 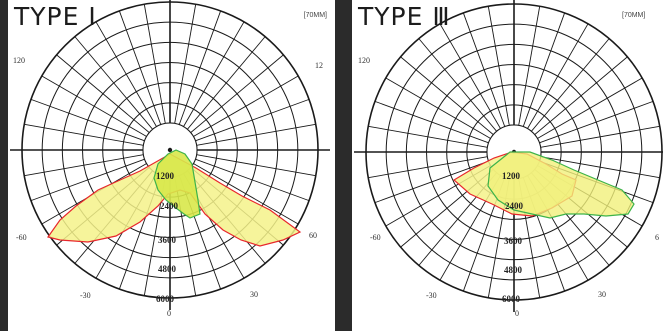 What do you see at coordinates (315, 15) in the screenshot?
I see `type-i-note: [70MM]` at bounding box center [315, 15].